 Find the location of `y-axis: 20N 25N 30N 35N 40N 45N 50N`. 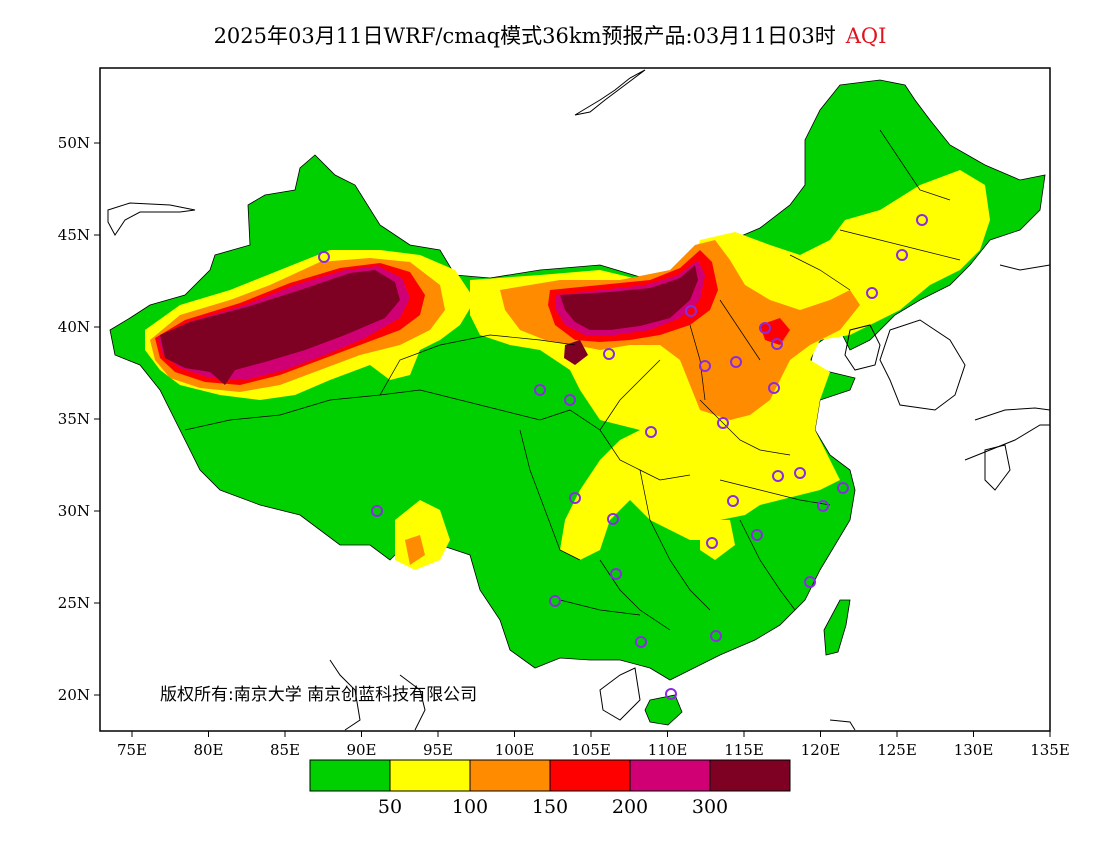

y-axis: 20N 25N 30N 35N 40N 45N 50N is located at coordinates (79, 419).